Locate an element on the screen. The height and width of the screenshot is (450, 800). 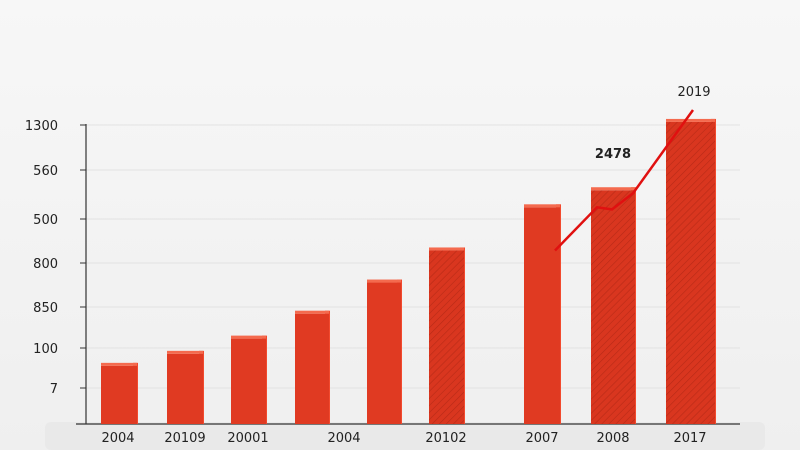
y-tick-label: 850 is located at coordinates (45, 308).